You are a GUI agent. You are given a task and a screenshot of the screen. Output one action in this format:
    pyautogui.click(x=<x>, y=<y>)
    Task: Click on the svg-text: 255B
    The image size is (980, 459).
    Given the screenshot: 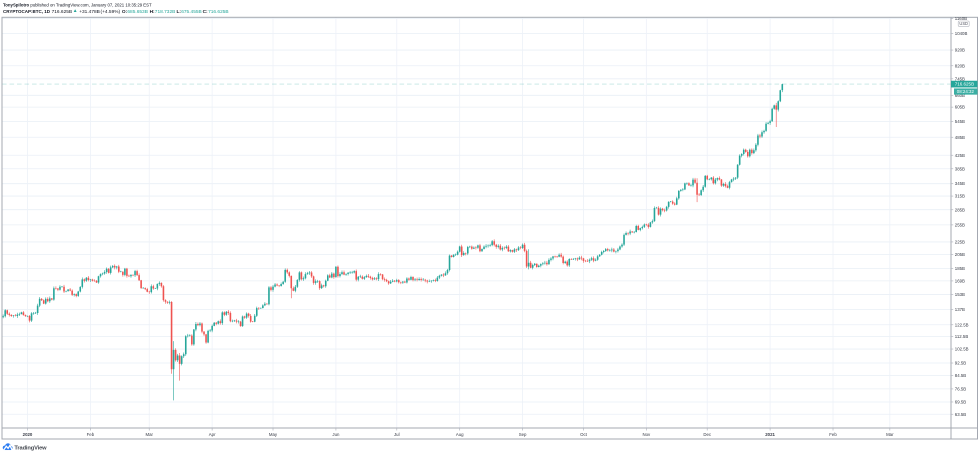 What is the action you would take?
    pyautogui.click(x=960, y=224)
    